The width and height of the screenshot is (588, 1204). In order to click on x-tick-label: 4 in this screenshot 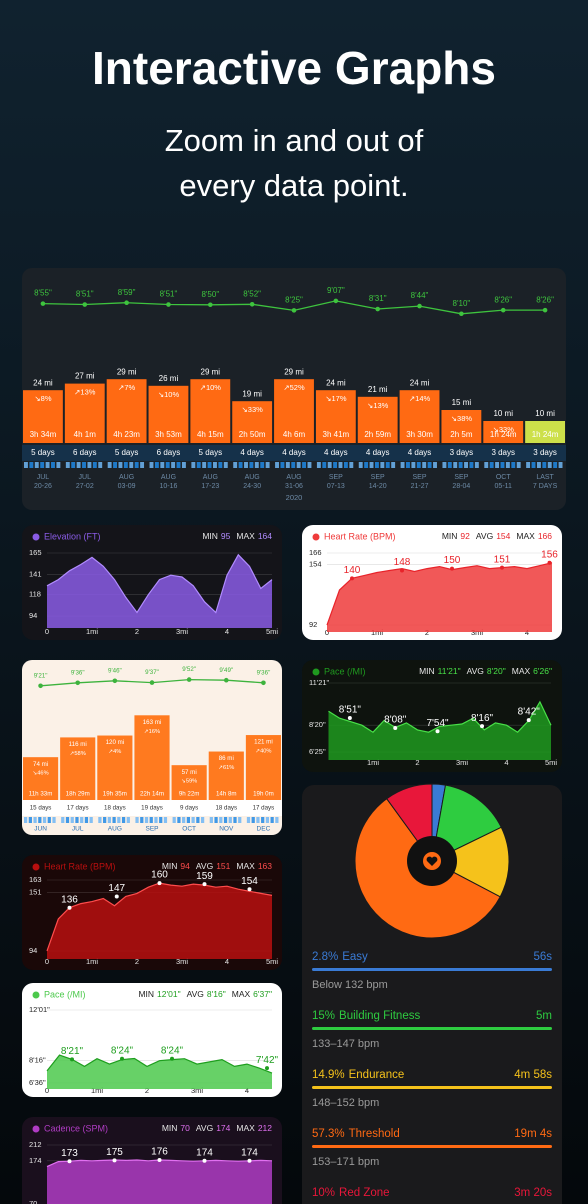, I will do `click(227, 631)`.